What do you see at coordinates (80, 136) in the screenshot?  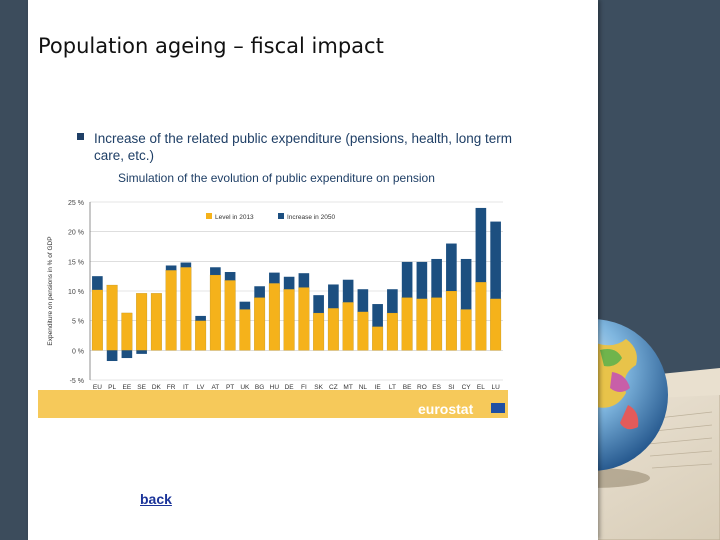 I see `bullet-marker` at bounding box center [80, 136].